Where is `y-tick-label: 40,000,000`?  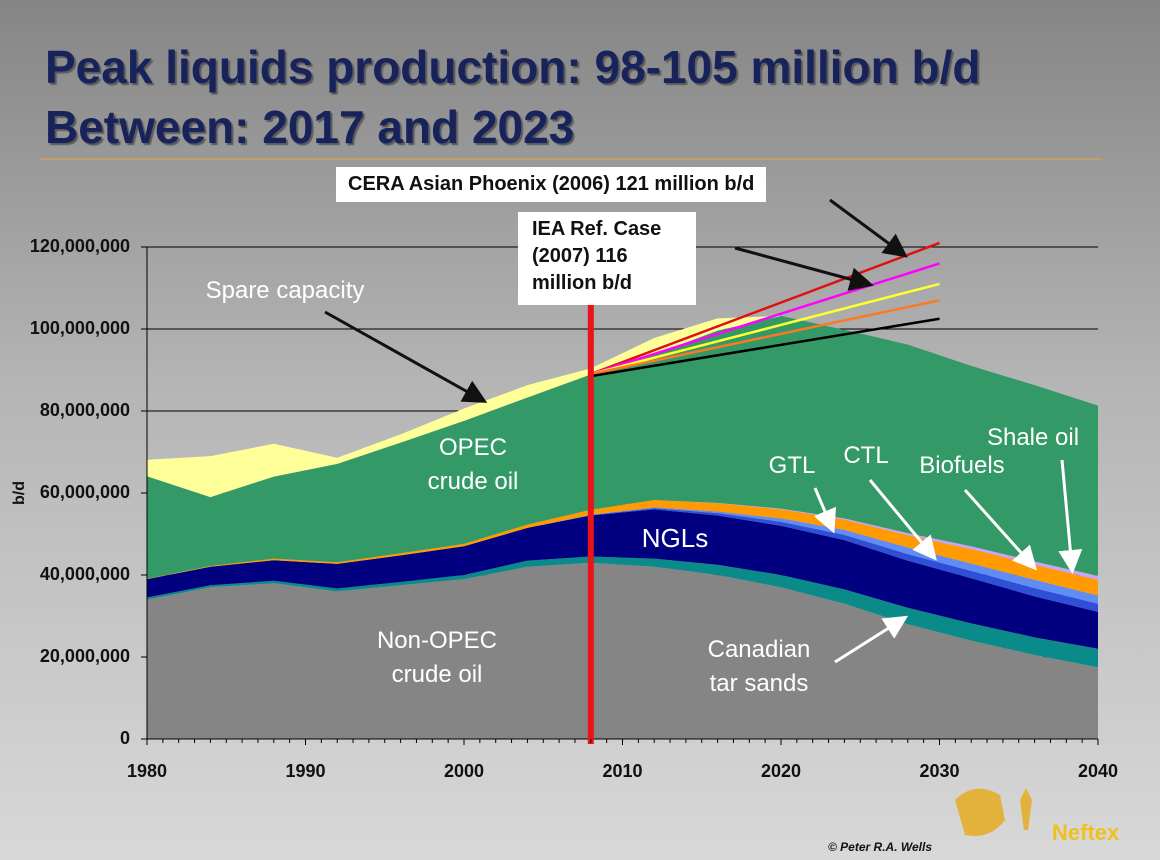 y-tick-label: 40,000,000 is located at coordinates (85, 574).